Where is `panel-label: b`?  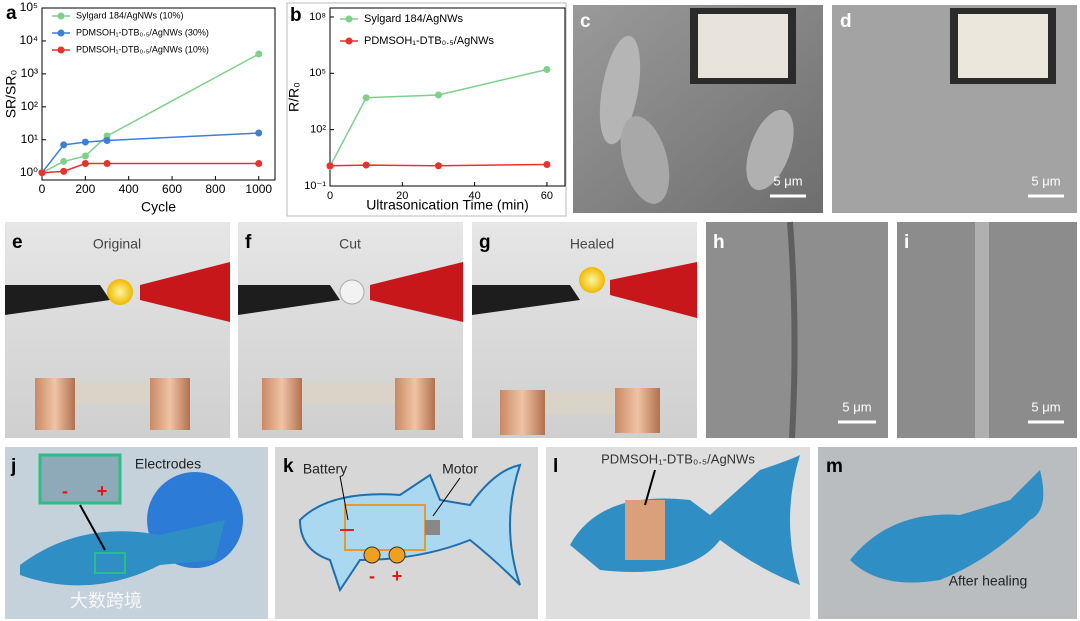
panel-label: b is located at coordinates (296, 15).